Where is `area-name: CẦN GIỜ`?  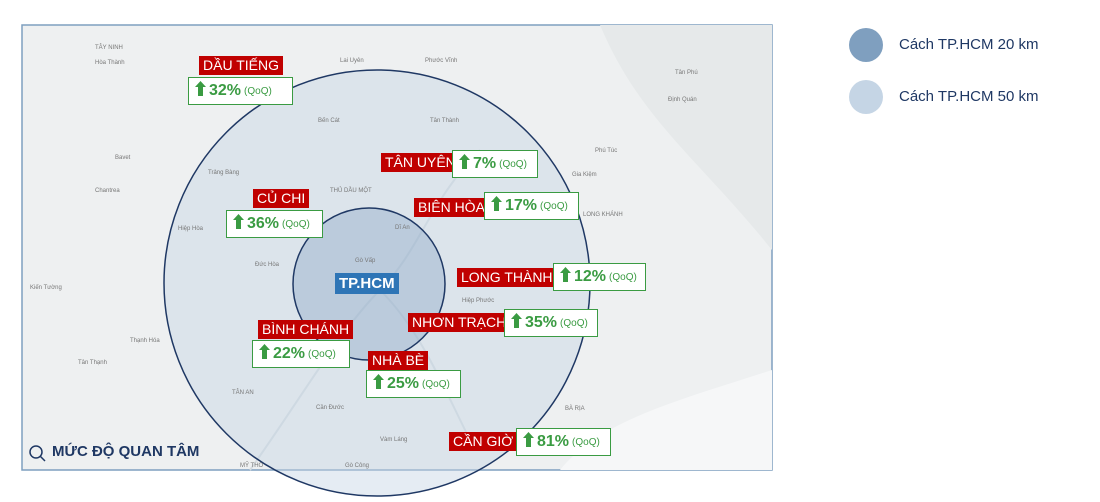 area-name: CẦN GIỜ is located at coordinates (483, 441).